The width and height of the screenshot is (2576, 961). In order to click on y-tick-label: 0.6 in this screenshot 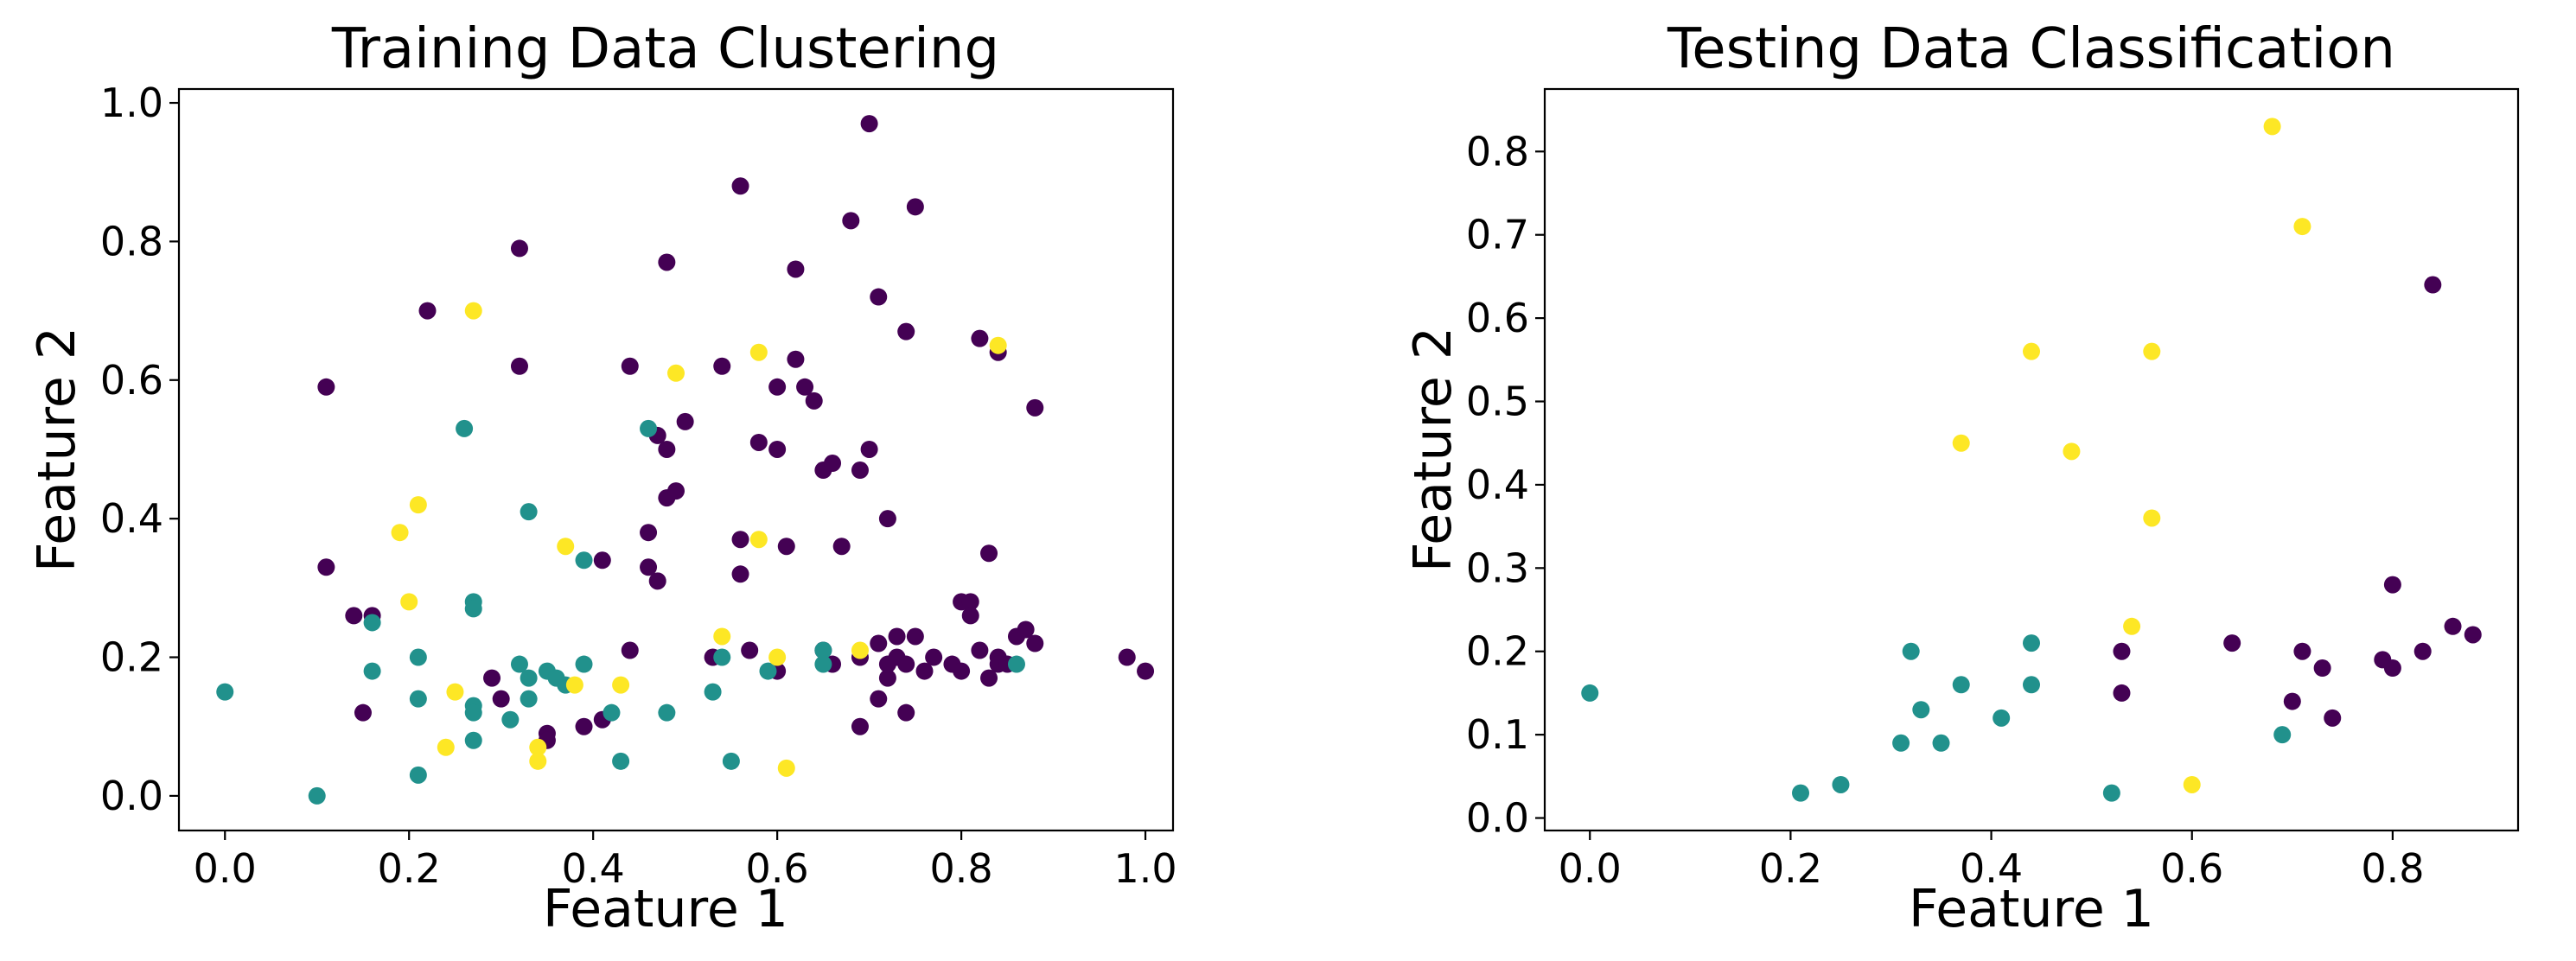, I will do `click(1497, 318)`.